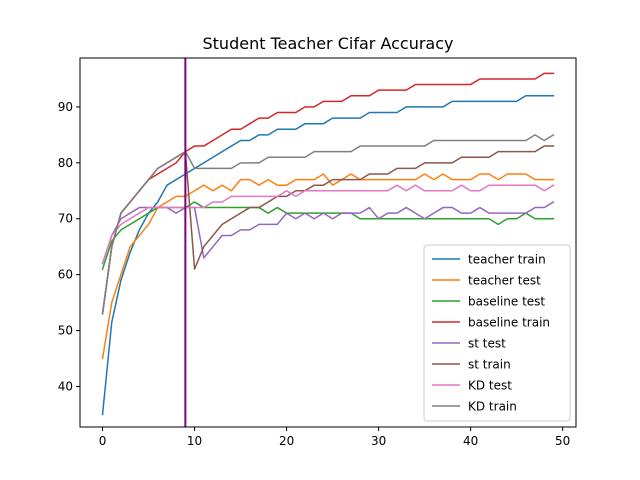 This screenshot has height=480, width=640. Describe the element at coordinates (504, 281) in the screenshot. I see `legend-label-teacher-test: teacher test` at that location.